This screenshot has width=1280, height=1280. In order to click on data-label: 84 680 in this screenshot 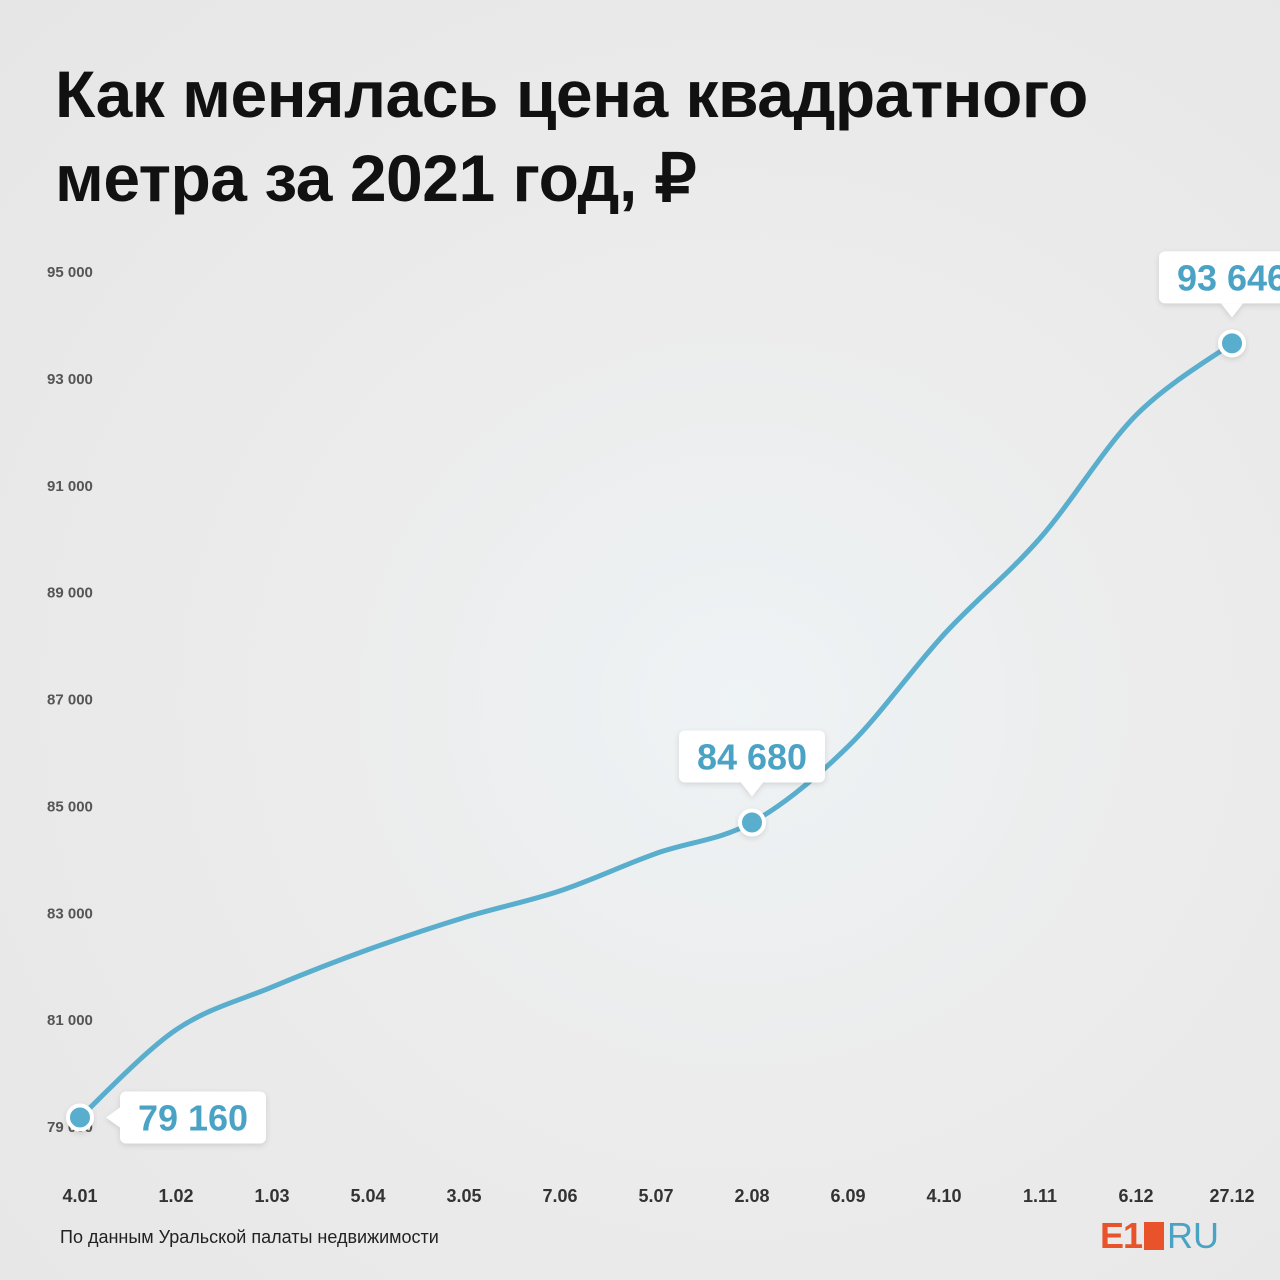, I will do `click(752, 756)`.